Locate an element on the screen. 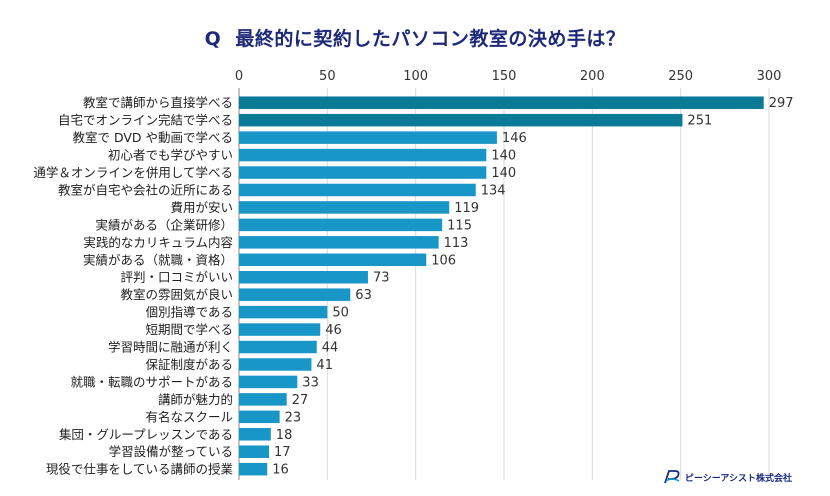  pc-assist-logo-icon is located at coordinates (672, 477).